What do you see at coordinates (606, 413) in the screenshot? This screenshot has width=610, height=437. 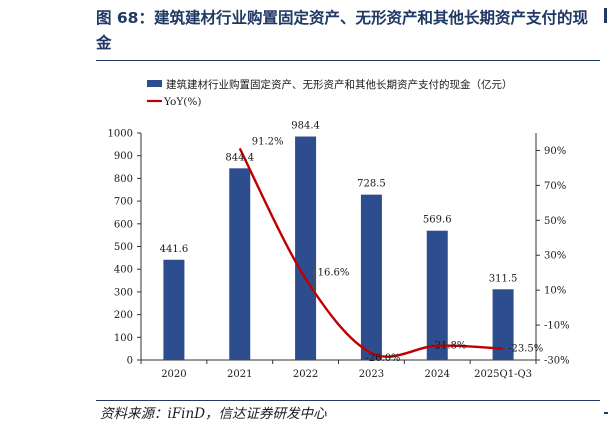 I see `edge-marker-bottom` at bounding box center [606, 413].